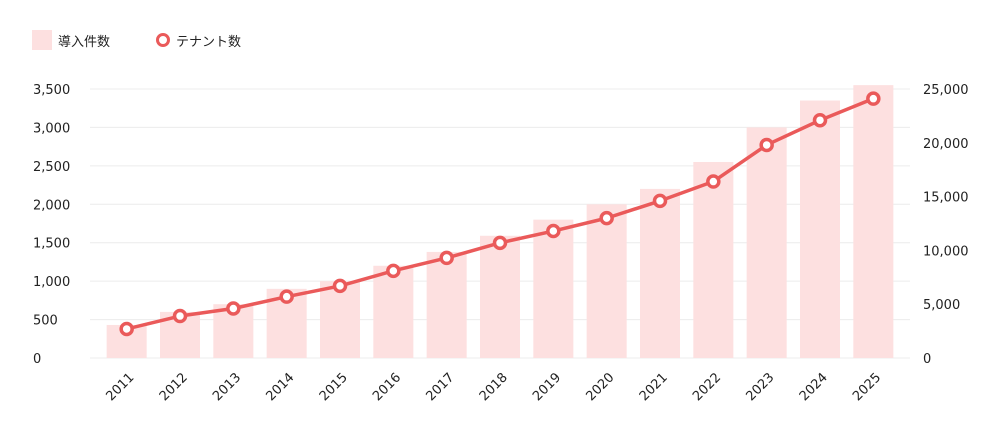  I want to click on x-tick-label: 2024, so click(814, 387).